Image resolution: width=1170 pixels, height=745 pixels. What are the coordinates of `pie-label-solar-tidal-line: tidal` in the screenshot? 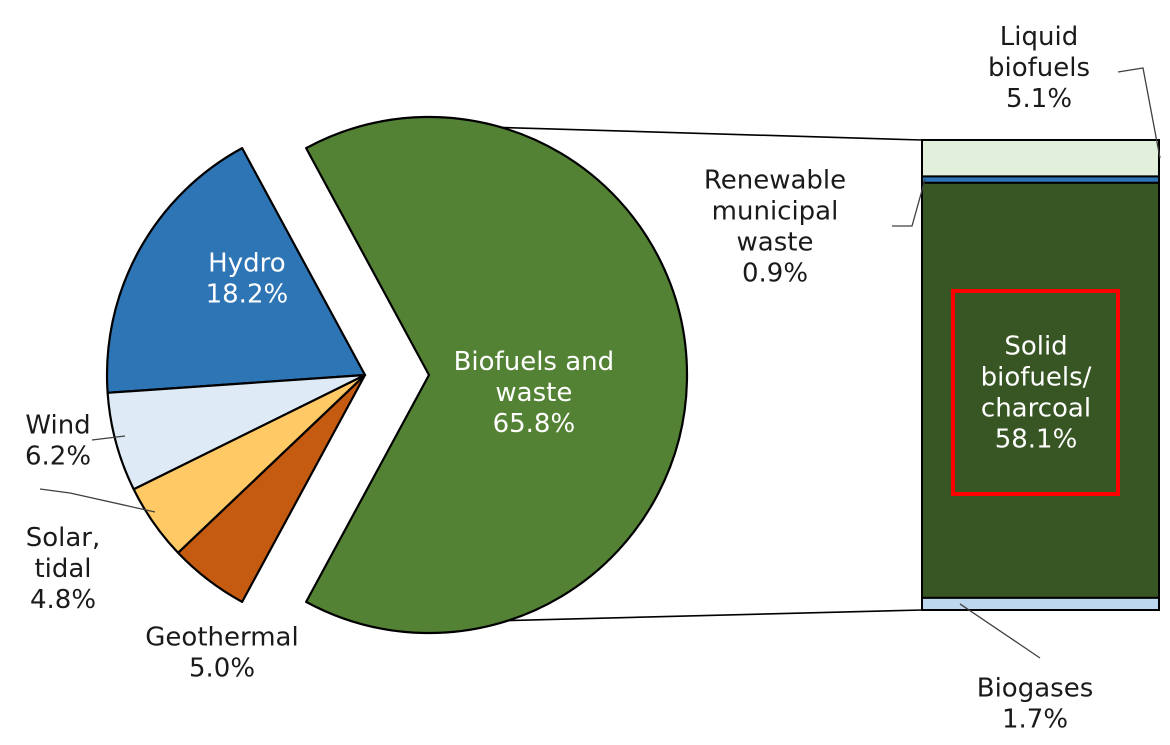 It's located at (62, 569).